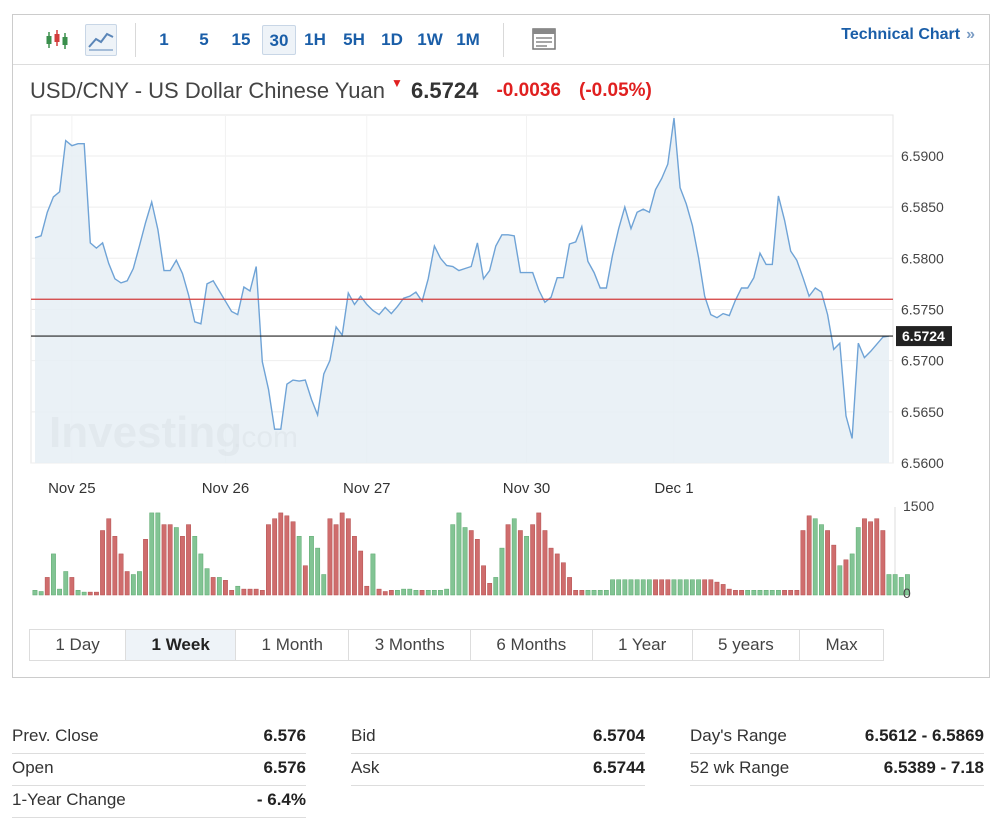 Image resolution: width=1000 pixels, height=838 pixels. What do you see at coordinates (354, 39) in the screenshot?
I see `interval-5h: 5H` at bounding box center [354, 39].